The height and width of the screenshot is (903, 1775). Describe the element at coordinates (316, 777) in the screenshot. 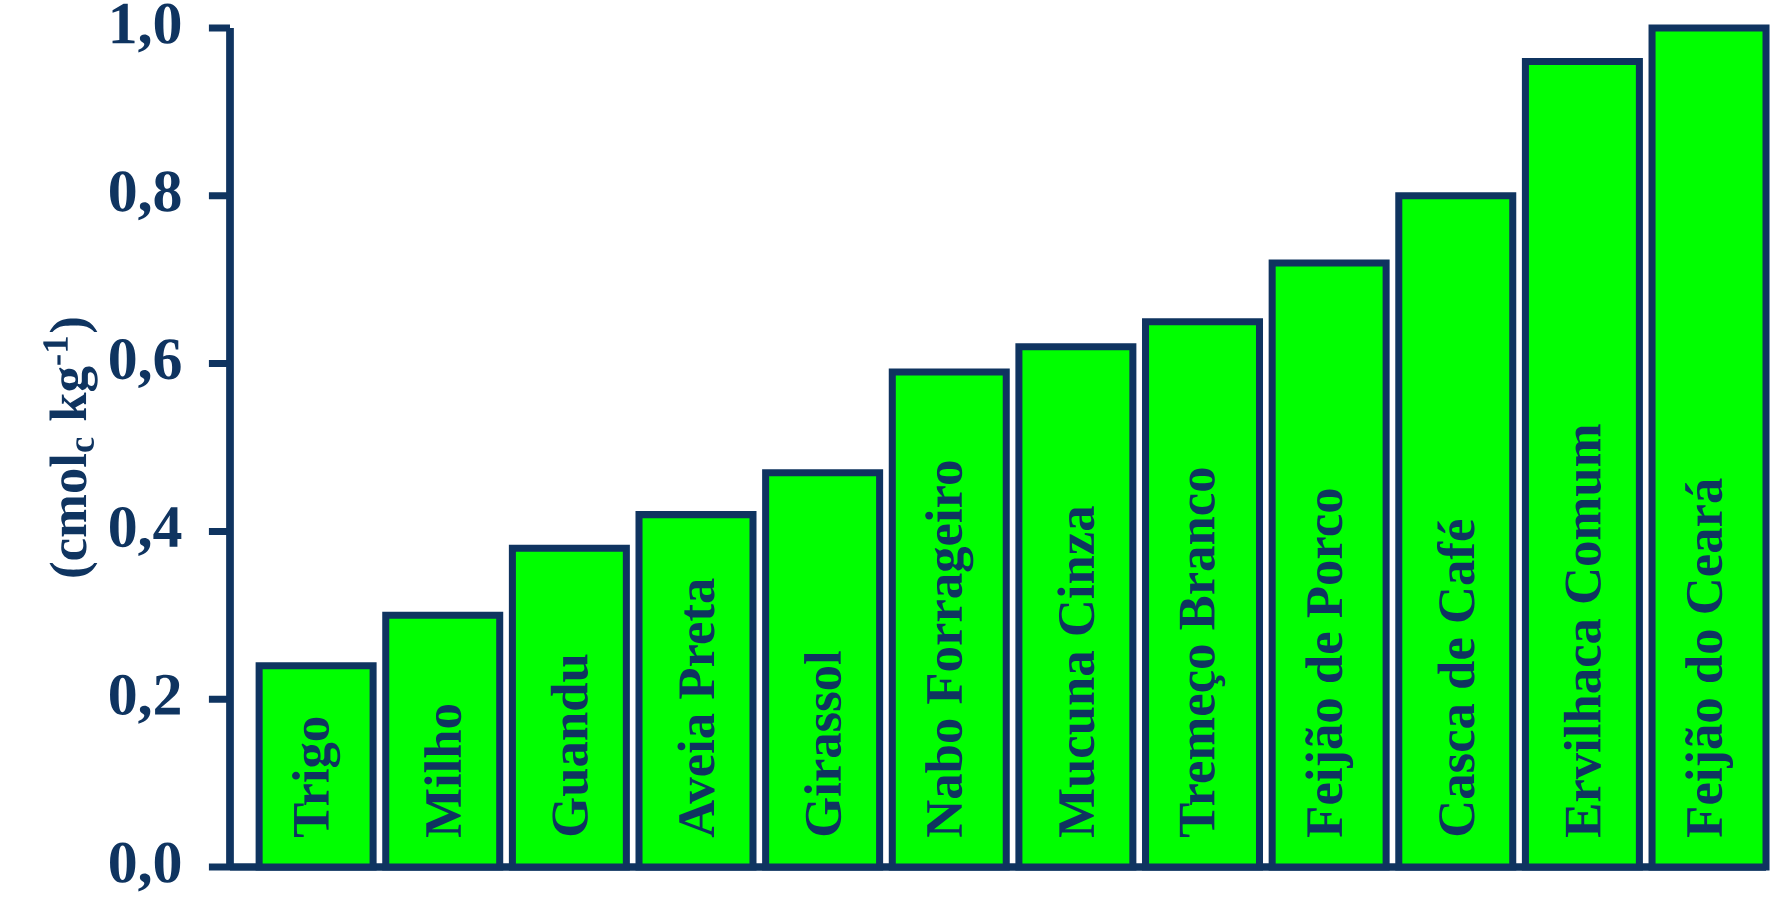

I see `x-tick-label: Trigo` at that location.